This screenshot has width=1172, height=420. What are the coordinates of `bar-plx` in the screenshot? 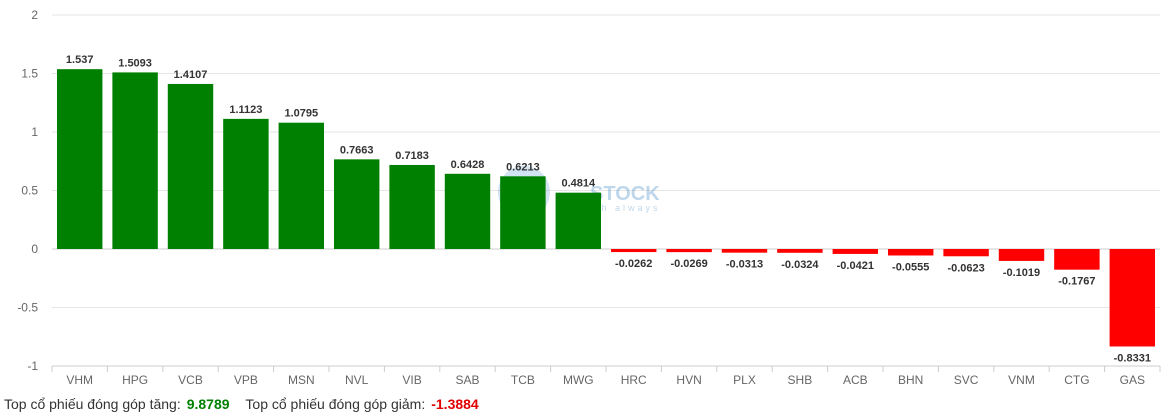 It's located at (744, 251).